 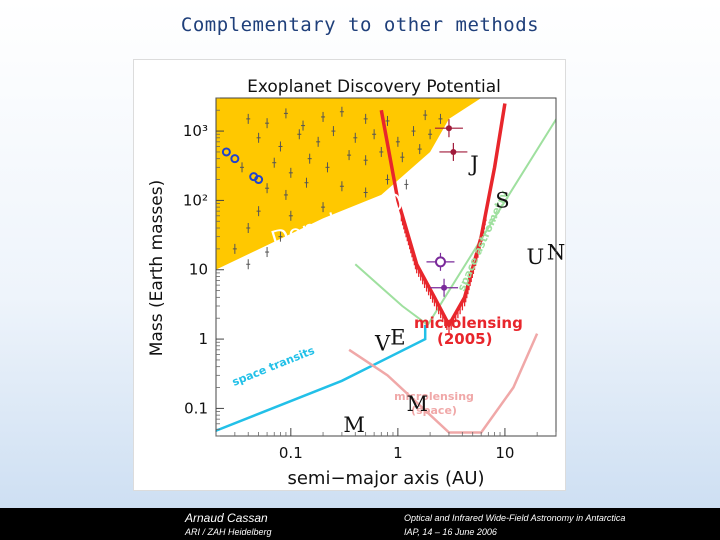 What do you see at coordinates (397, 338) in the screenshot?
I see `planet-label: E` at bounding box center [397, 338].